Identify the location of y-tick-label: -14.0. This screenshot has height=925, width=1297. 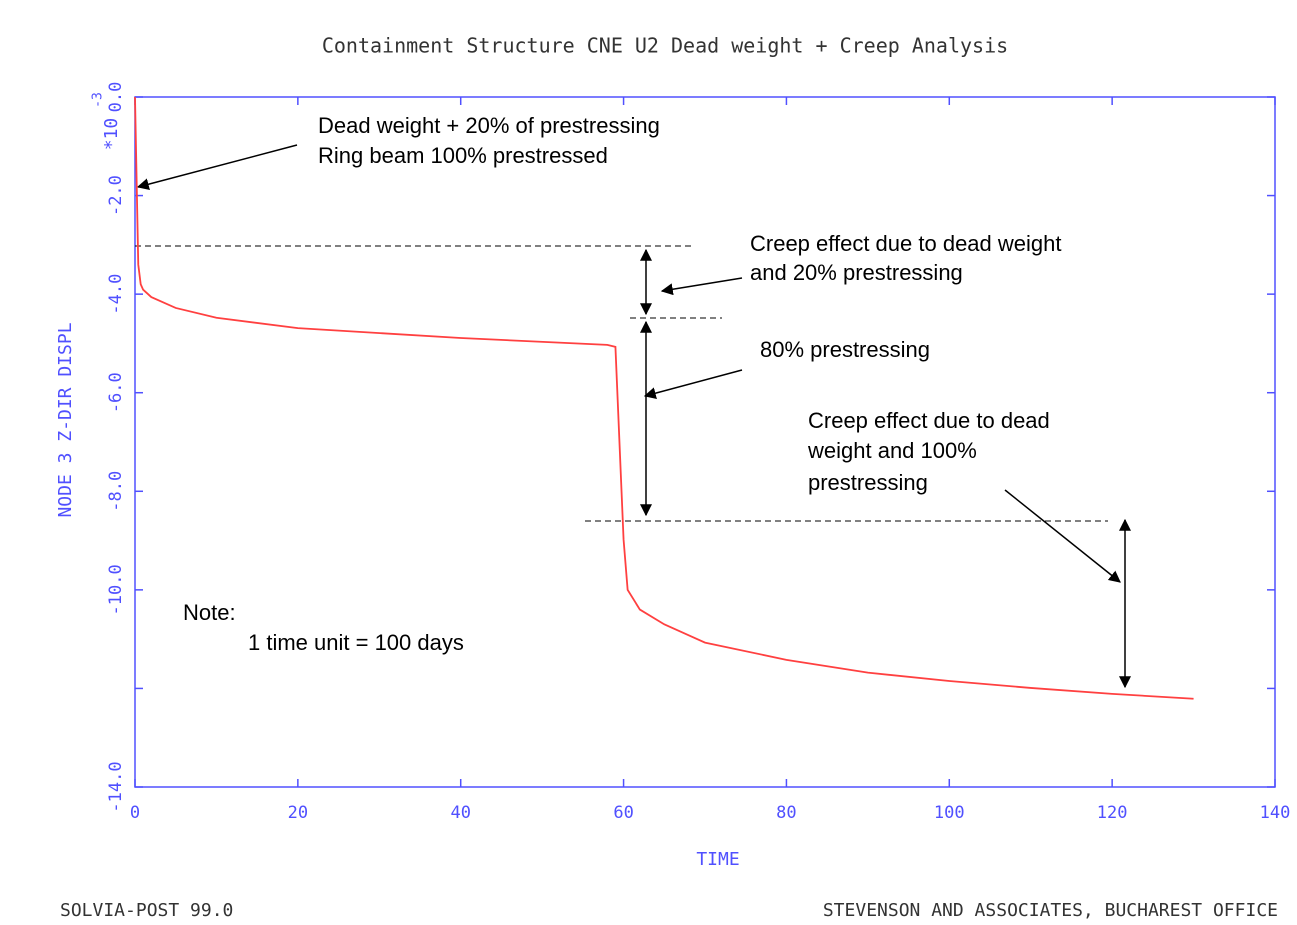
(116, 786).